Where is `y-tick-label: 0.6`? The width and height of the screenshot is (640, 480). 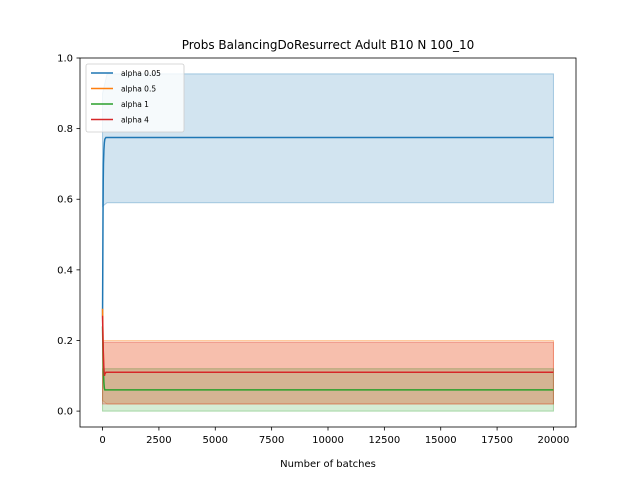 y-tick-label: 0.6 is located at coordinates (65, 200).